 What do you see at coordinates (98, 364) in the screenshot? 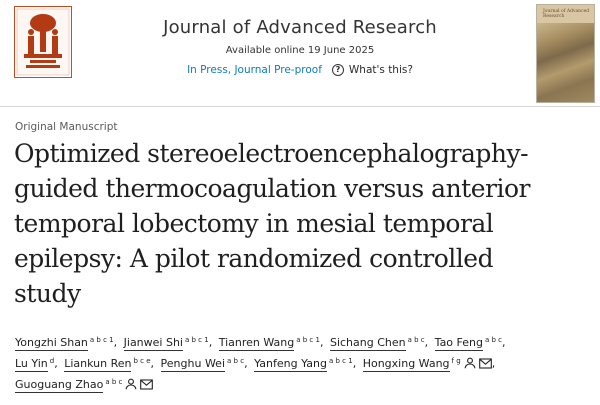
I see `author-name: Liankun Ren` at bounding box center [98, 364].